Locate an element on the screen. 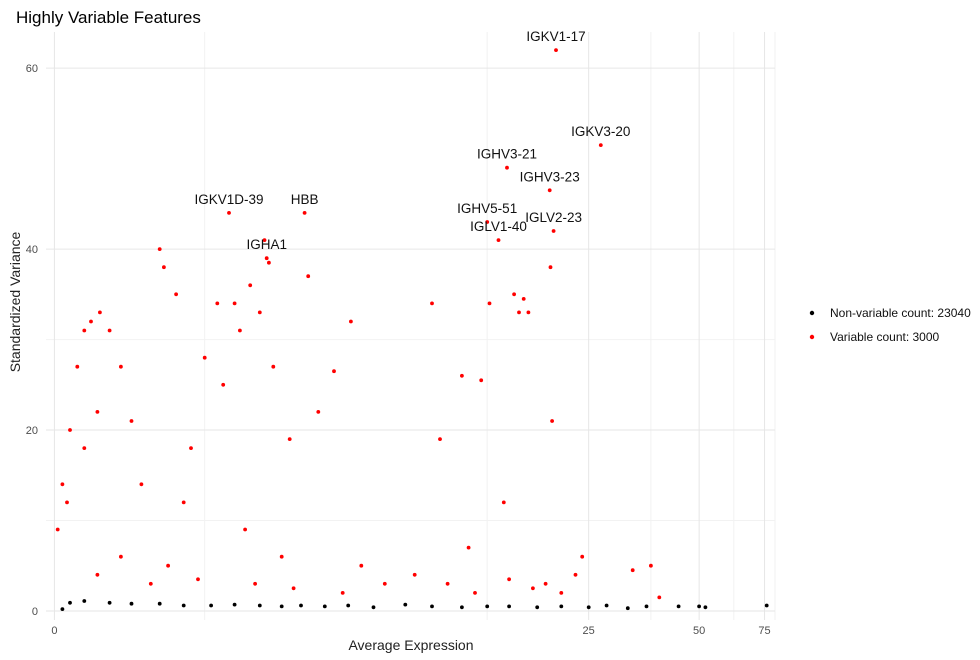  y-axis-title: Standardized Variance is located at coordinates (15, 301).